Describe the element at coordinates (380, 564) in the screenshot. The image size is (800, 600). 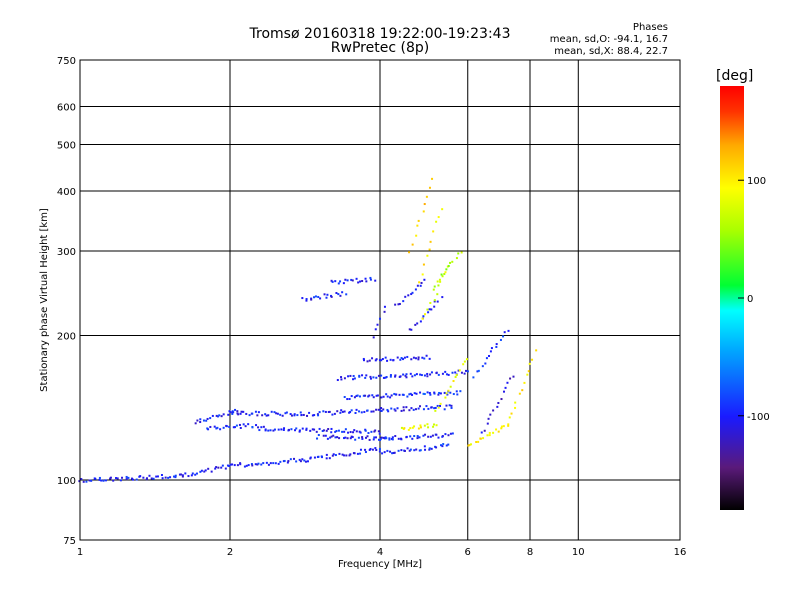
I see `x-axis-label: Frequency [MHz]` at that location.